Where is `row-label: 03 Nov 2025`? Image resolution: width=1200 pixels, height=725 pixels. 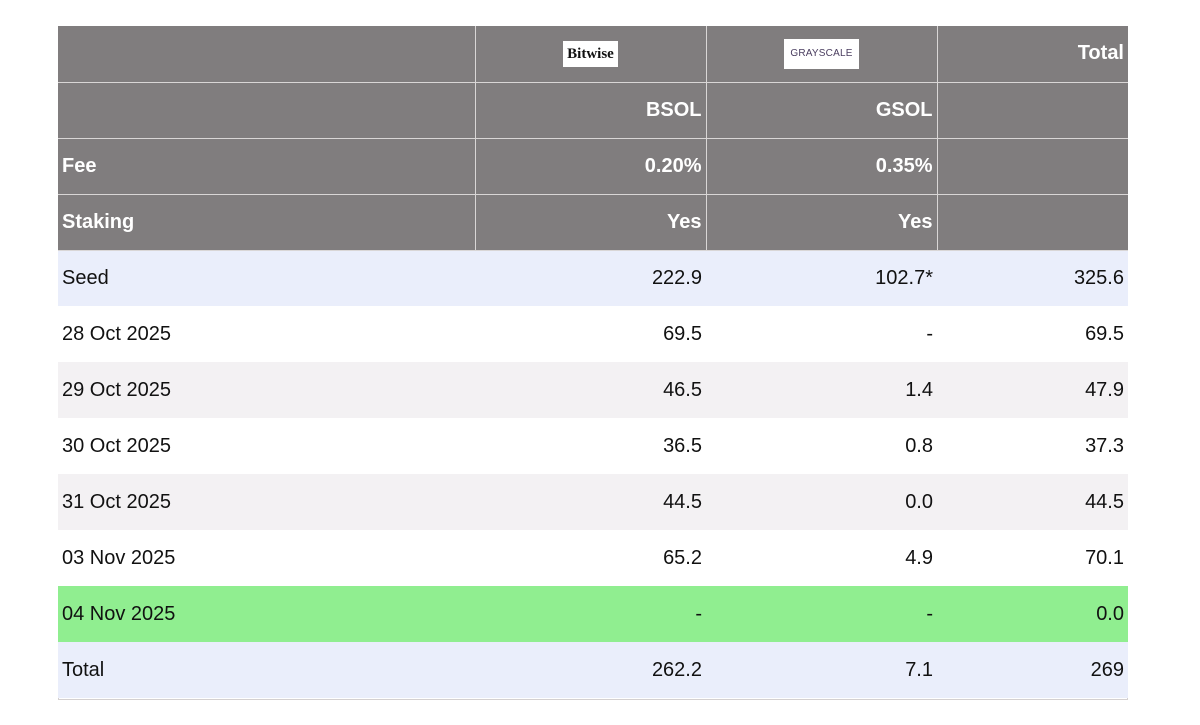
row-label: 03 Nov 2025 is located at coordinates (266, 558).